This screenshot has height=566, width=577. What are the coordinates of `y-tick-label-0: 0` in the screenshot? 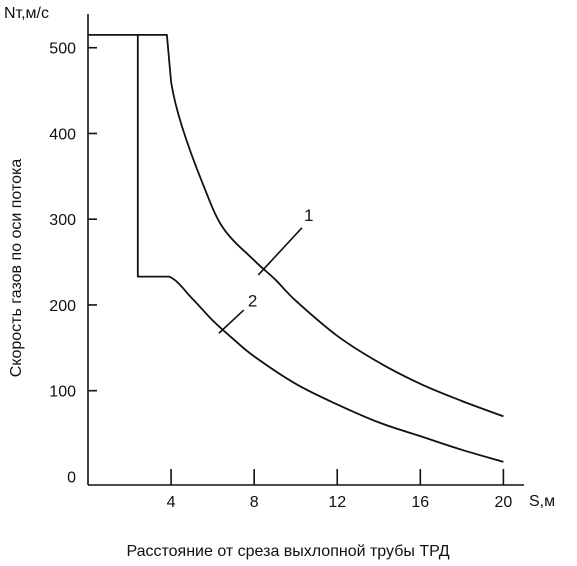 It's located at (71, 477).